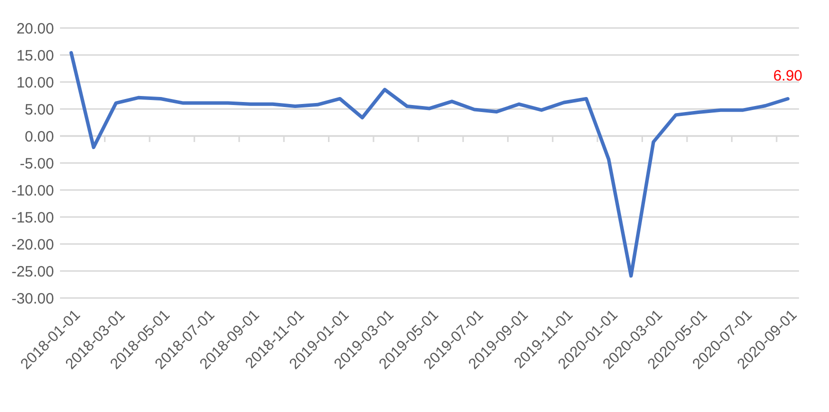  I want to click on y-tick-label: -5.00, so click(37, 163).